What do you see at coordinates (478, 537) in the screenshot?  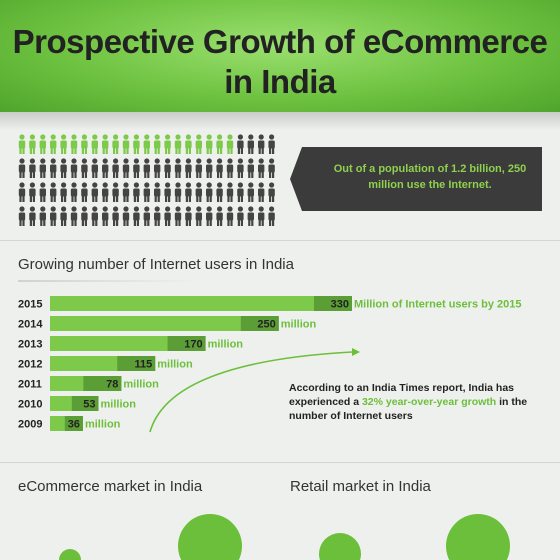 I see `retail-circle-large` at bounding box center [478, 537].